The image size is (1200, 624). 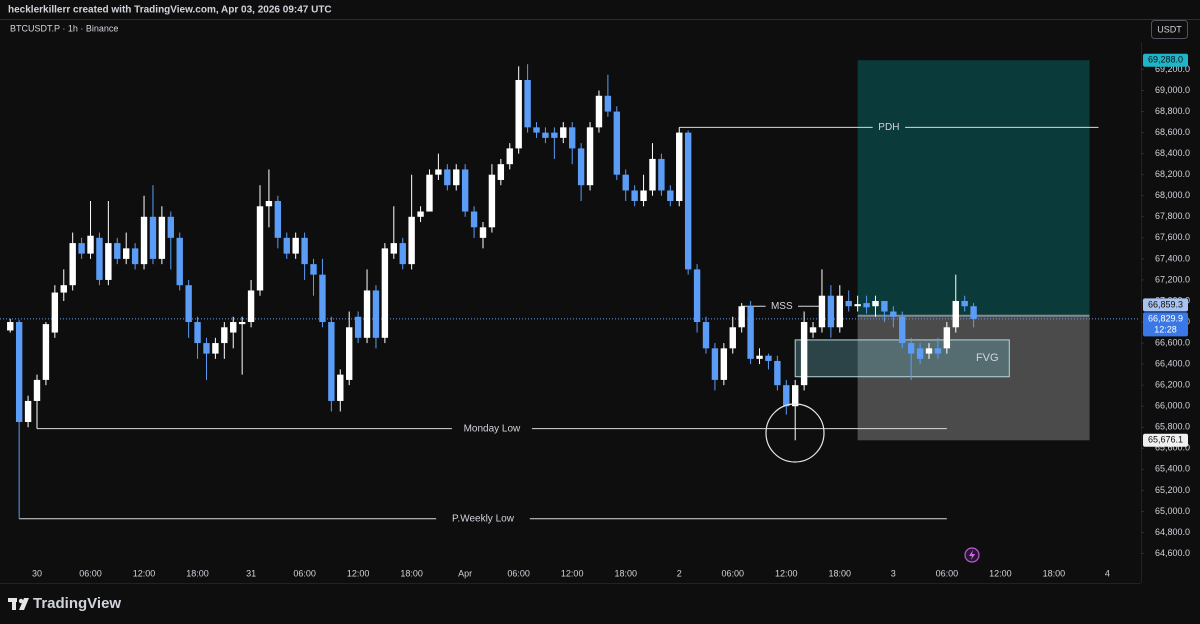 What do you see at coordinates (987, 358) in the screenshot?
I see `fvg-label: FVG` at bounding box center [987, 358].